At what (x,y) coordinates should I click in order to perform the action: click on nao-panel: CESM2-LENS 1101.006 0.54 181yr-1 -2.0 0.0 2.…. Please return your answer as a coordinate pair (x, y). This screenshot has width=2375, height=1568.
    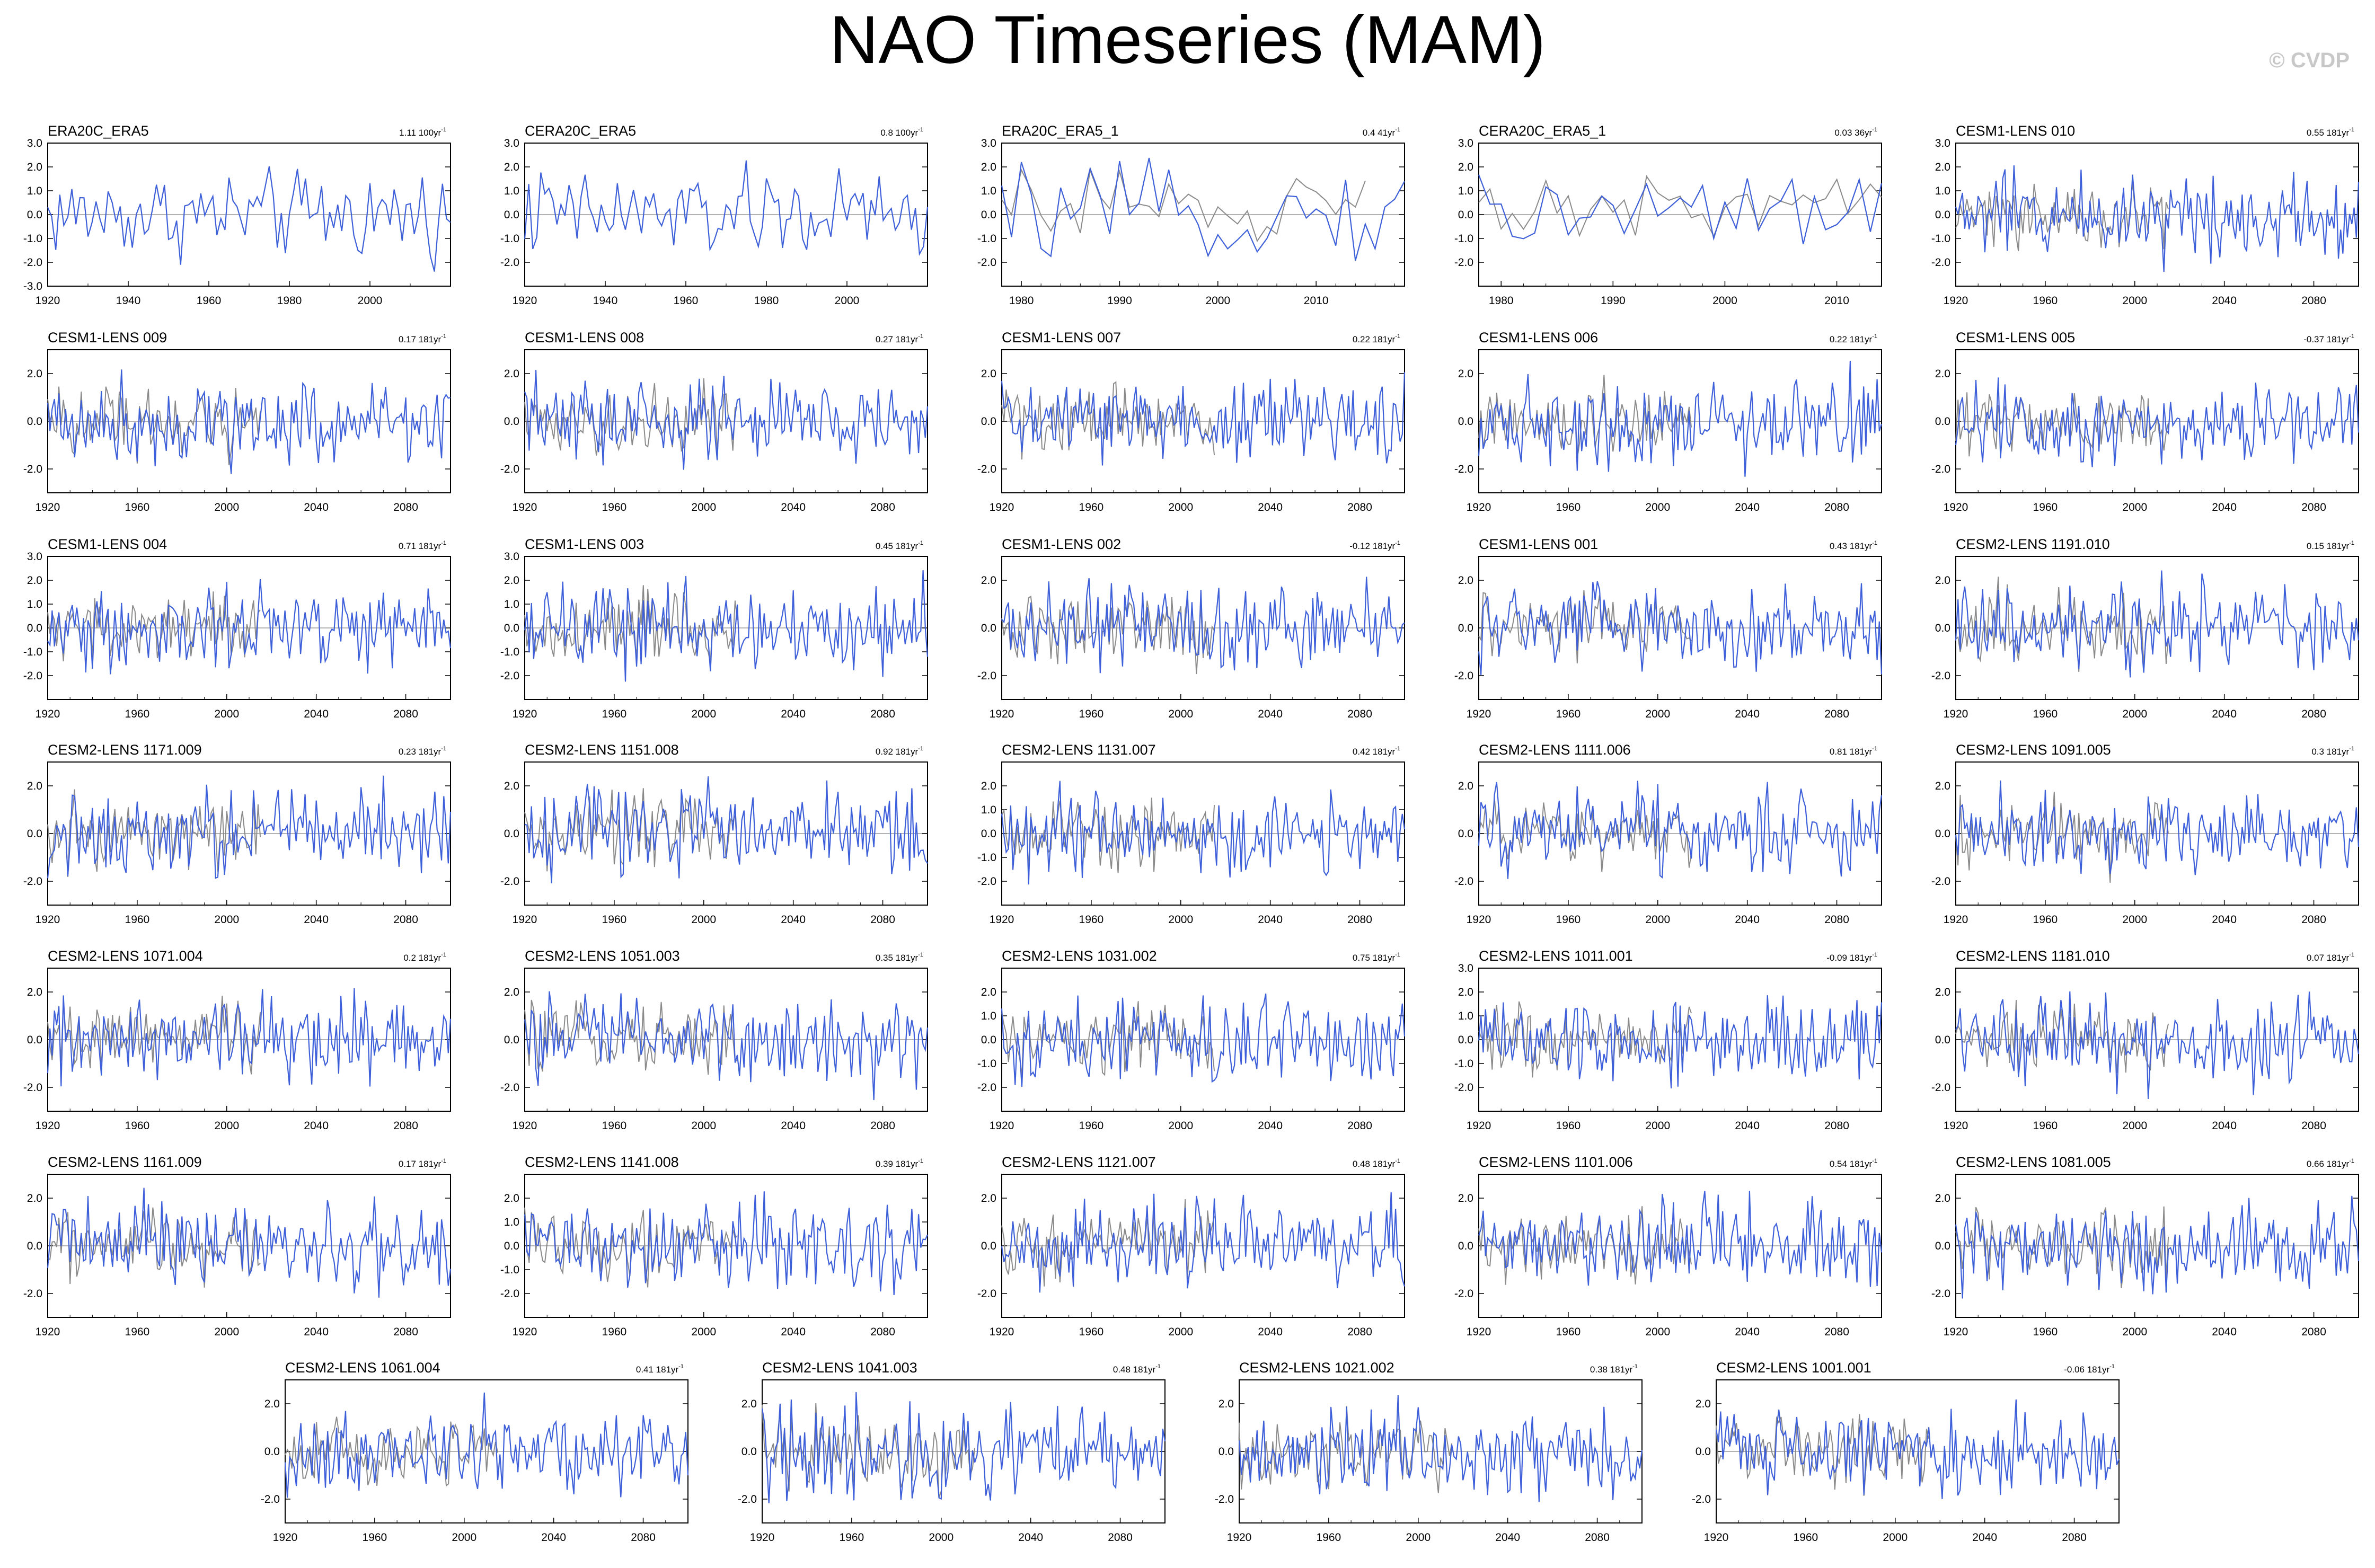
    Looking at the image, I should click on (1669, 1246).